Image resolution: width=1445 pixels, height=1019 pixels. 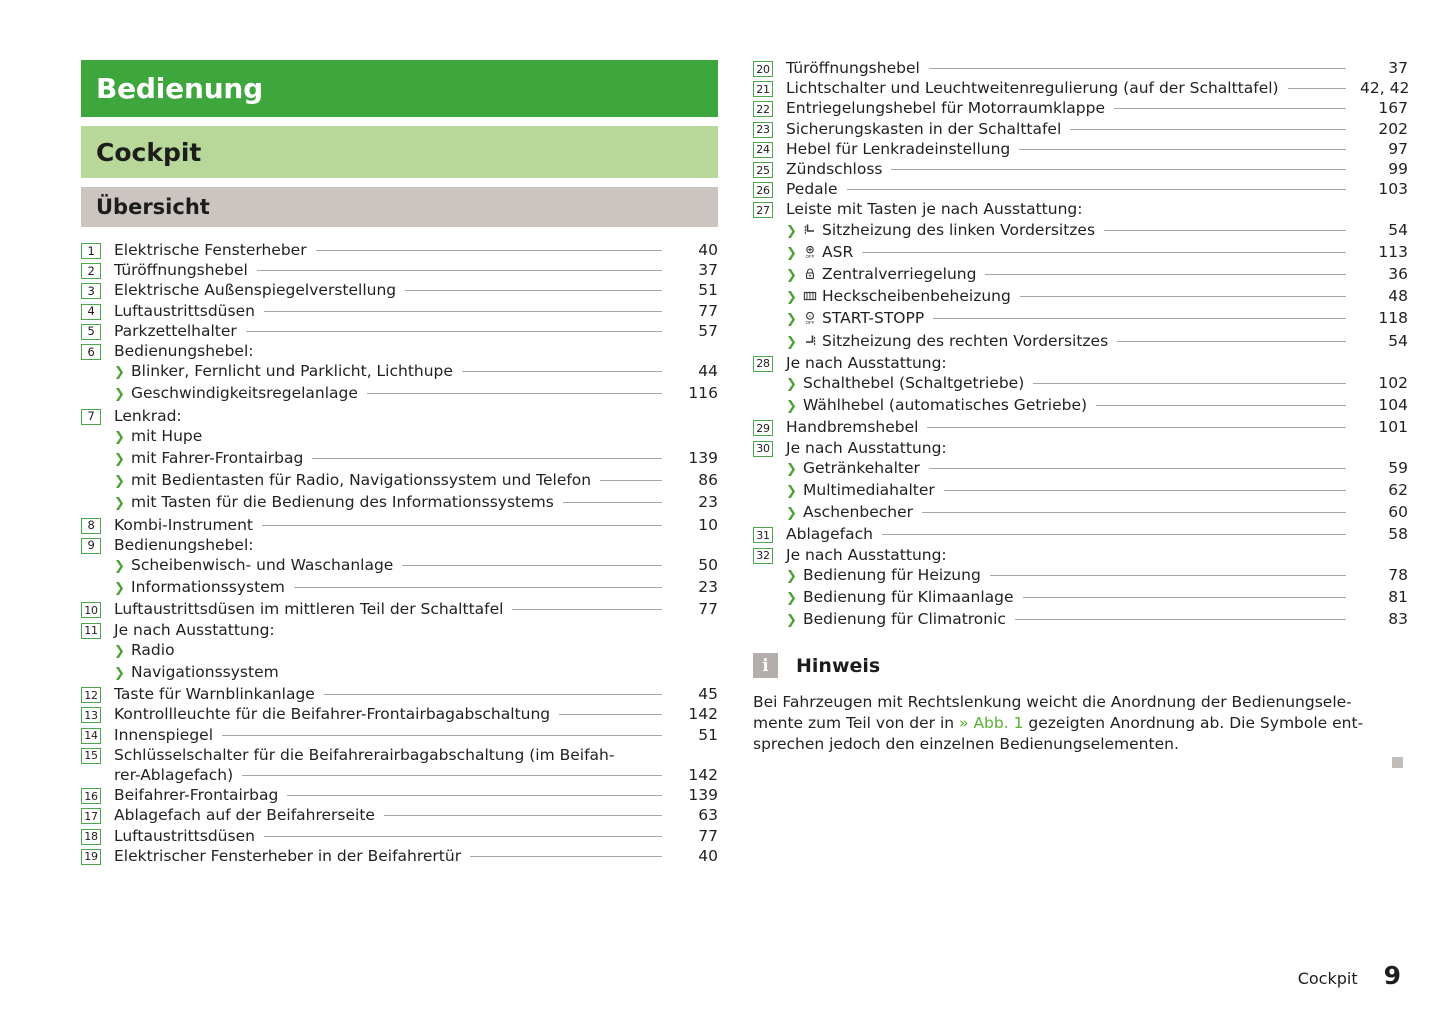 What do you see at coordinates (1080, 189) in the screenshot?
I see `toc-entry: 26 Pedale 103` at bounding box center [1080, 189].